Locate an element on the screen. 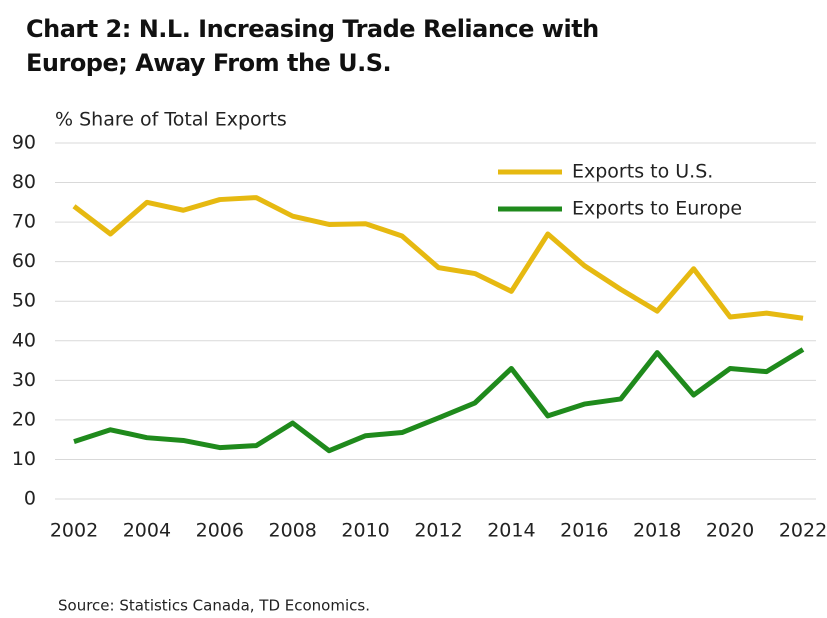  legend-label: Exports to U.S. is located at coordinates (642, 172).